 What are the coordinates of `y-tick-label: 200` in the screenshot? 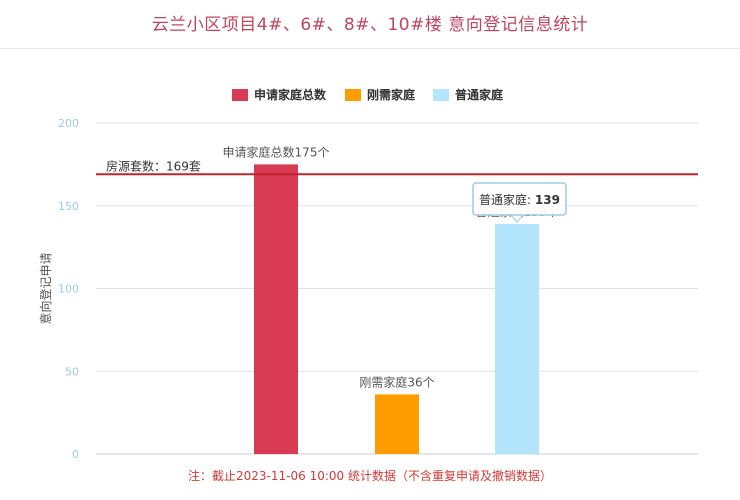 It's located at (68, 123).